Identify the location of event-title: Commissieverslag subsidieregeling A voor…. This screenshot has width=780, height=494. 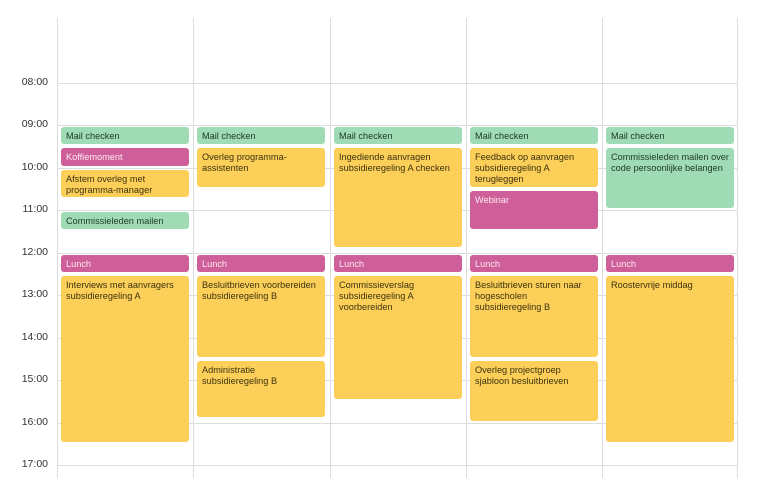
(377, 295).